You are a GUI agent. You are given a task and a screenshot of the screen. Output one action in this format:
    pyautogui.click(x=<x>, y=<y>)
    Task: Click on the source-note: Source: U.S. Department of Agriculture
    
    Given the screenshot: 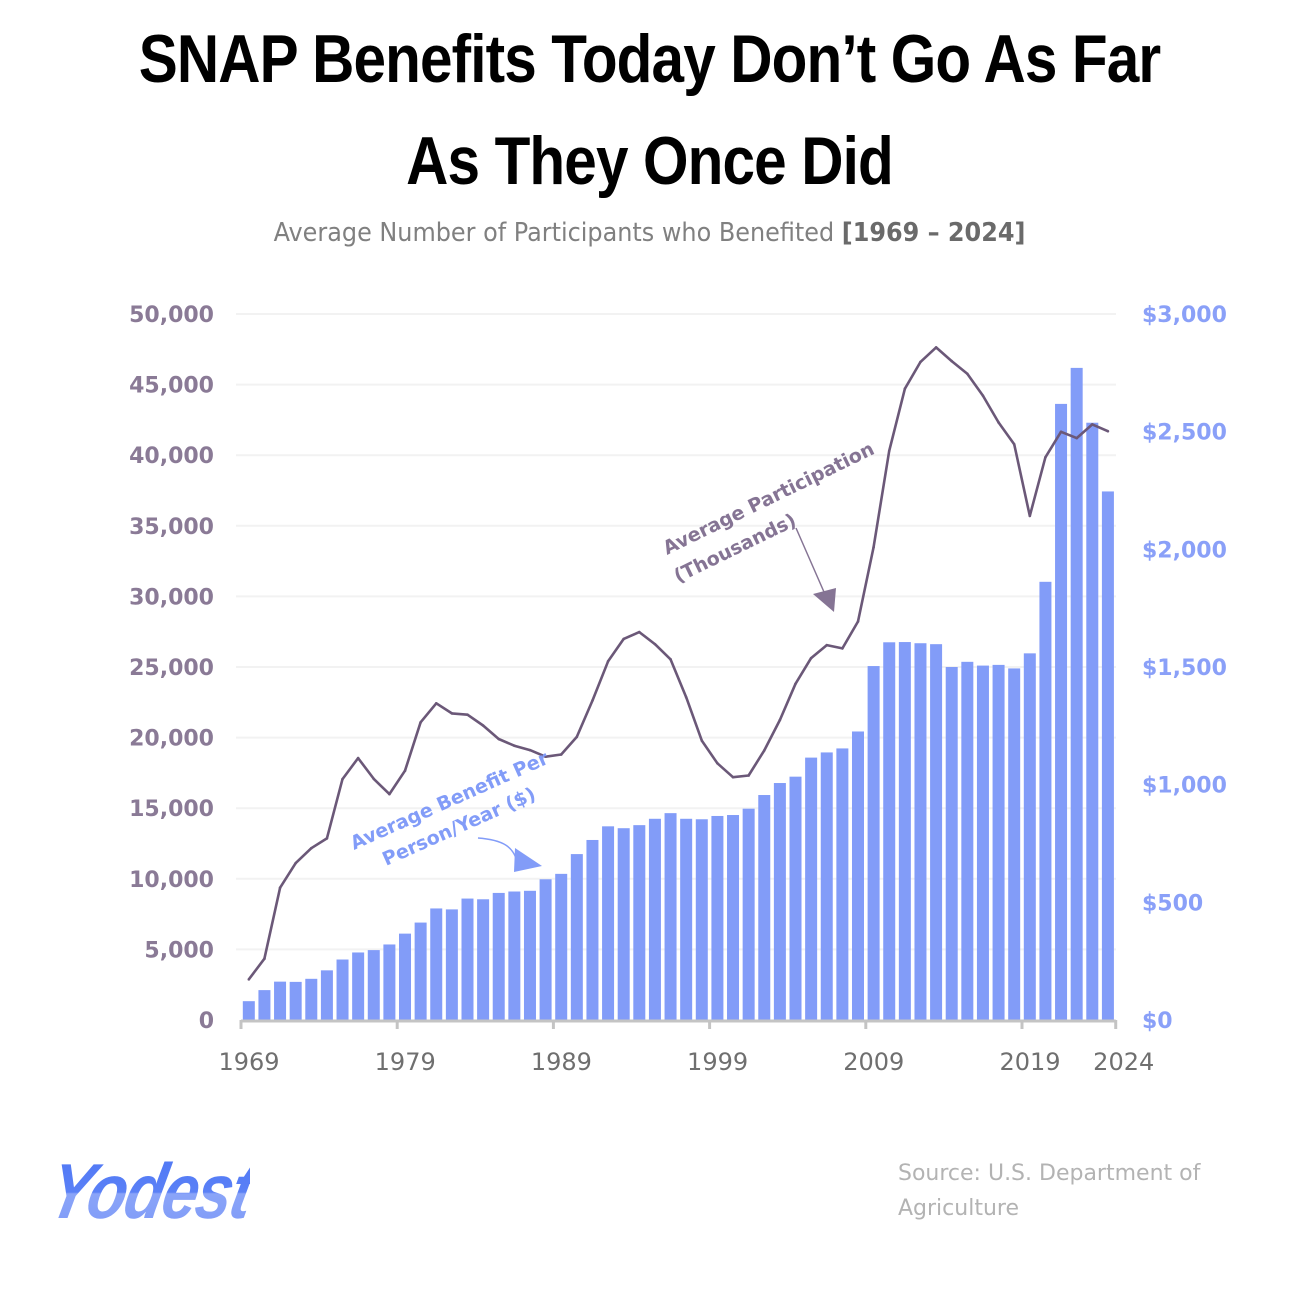 What is the action you would take?
    pyautogui.click(x=1049, y=1191)
    